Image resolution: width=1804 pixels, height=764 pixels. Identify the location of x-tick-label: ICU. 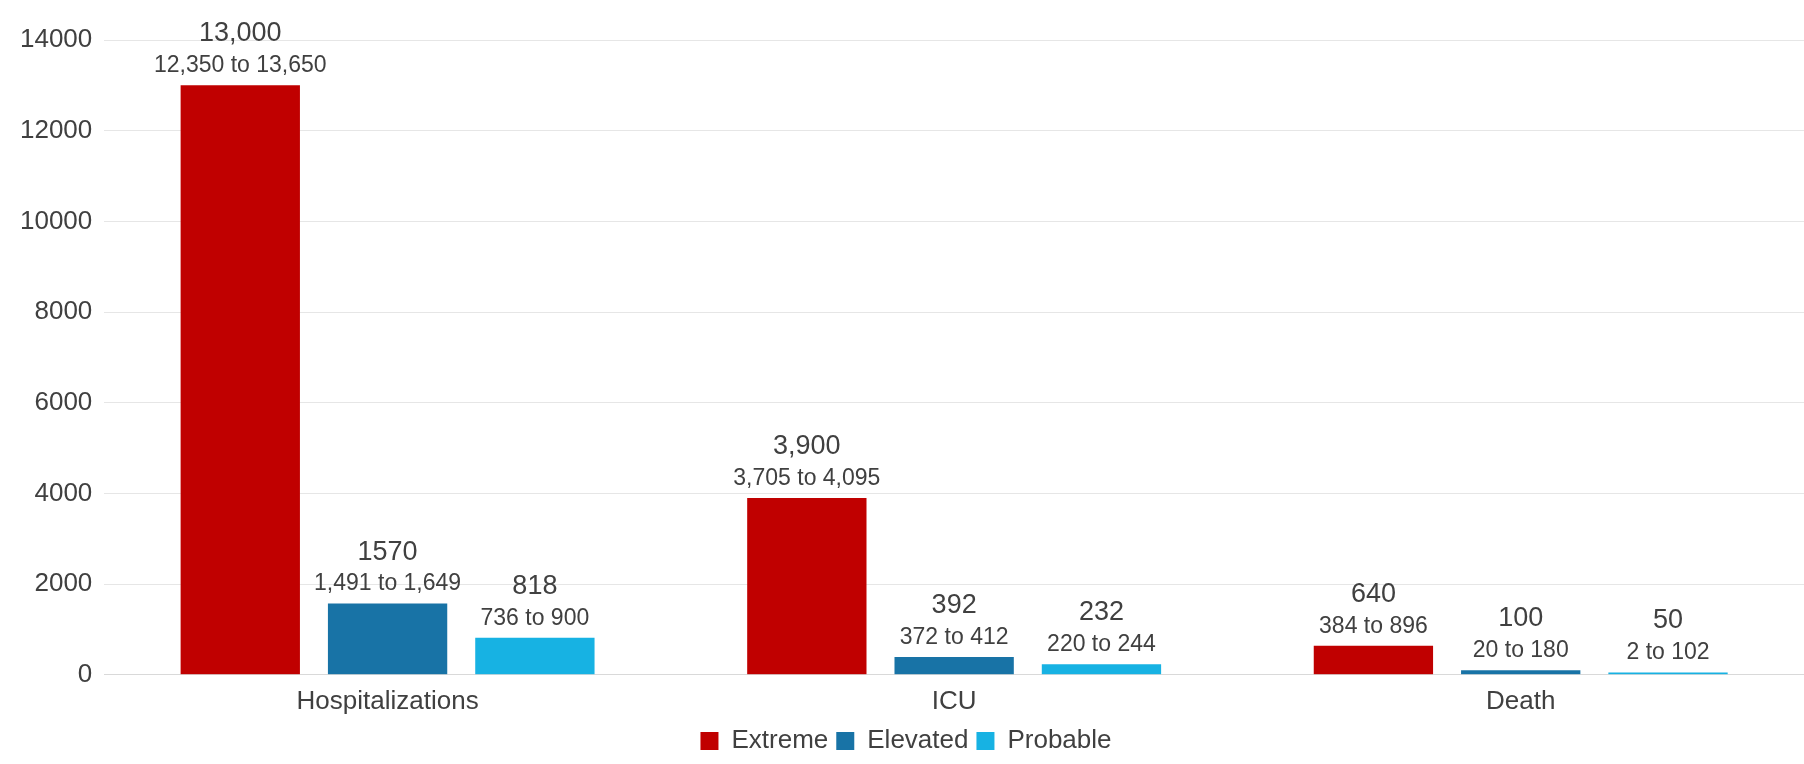
(954, 699).